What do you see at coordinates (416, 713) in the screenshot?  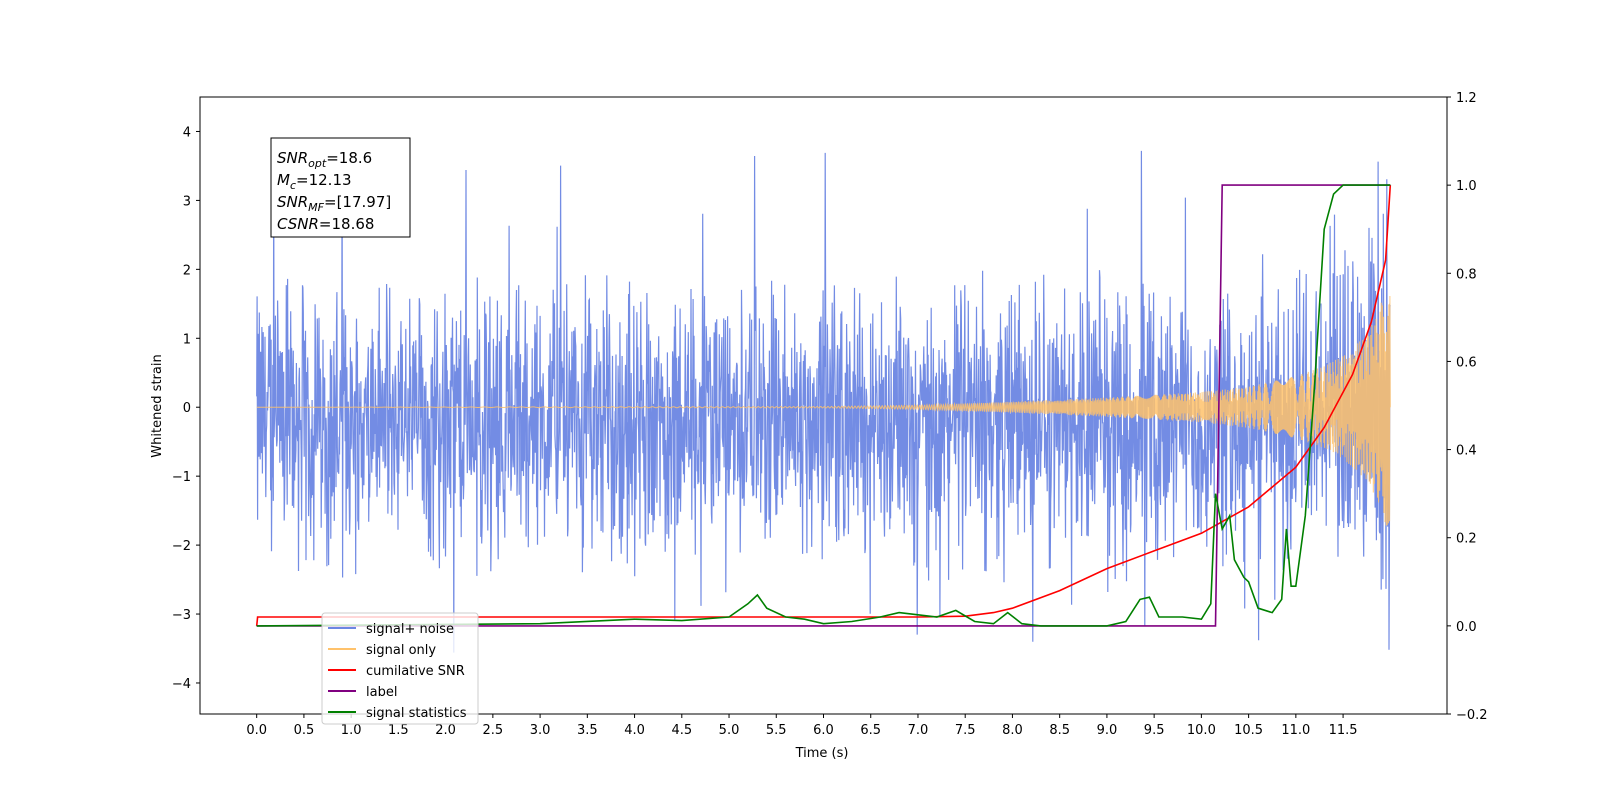 I see `legend-label: signal statistics` at bounding box center [416, 713].